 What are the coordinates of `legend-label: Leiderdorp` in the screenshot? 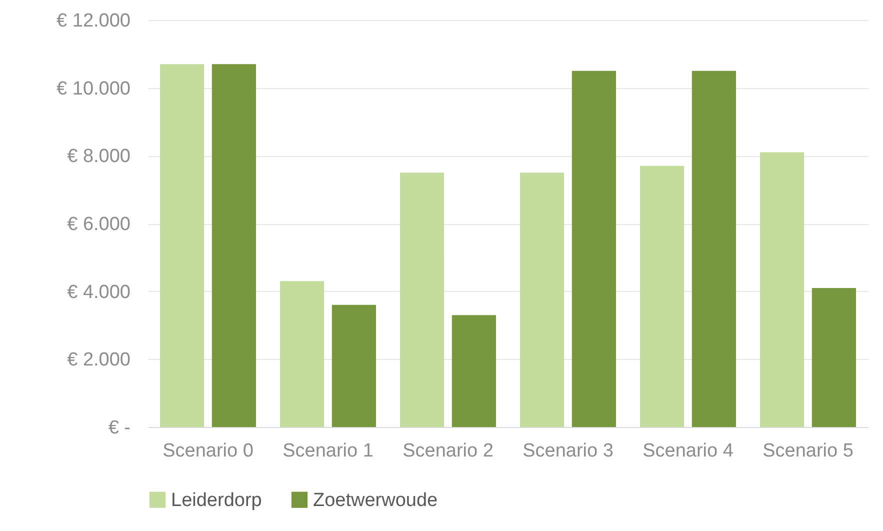 It's located at (216, 500).